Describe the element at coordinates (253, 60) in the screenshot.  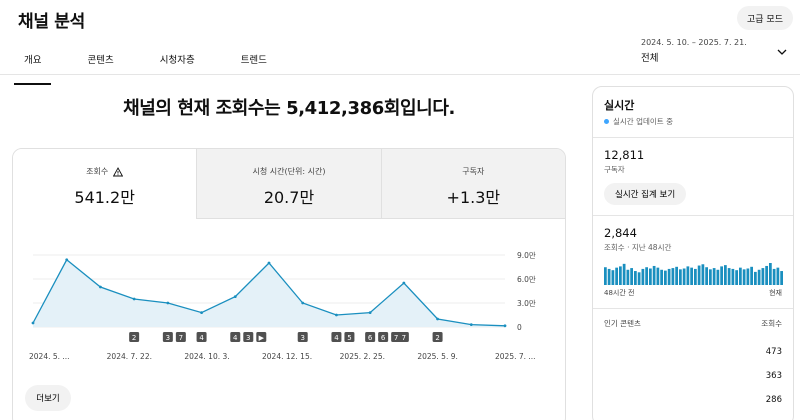
I see `tab-trends: 트렌드` at that location.